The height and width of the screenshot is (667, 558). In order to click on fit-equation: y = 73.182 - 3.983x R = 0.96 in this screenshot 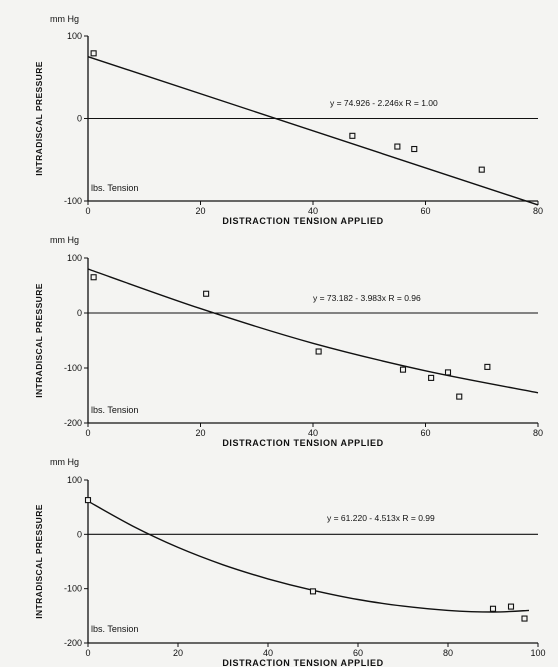, I will do `click(367, 298)`.